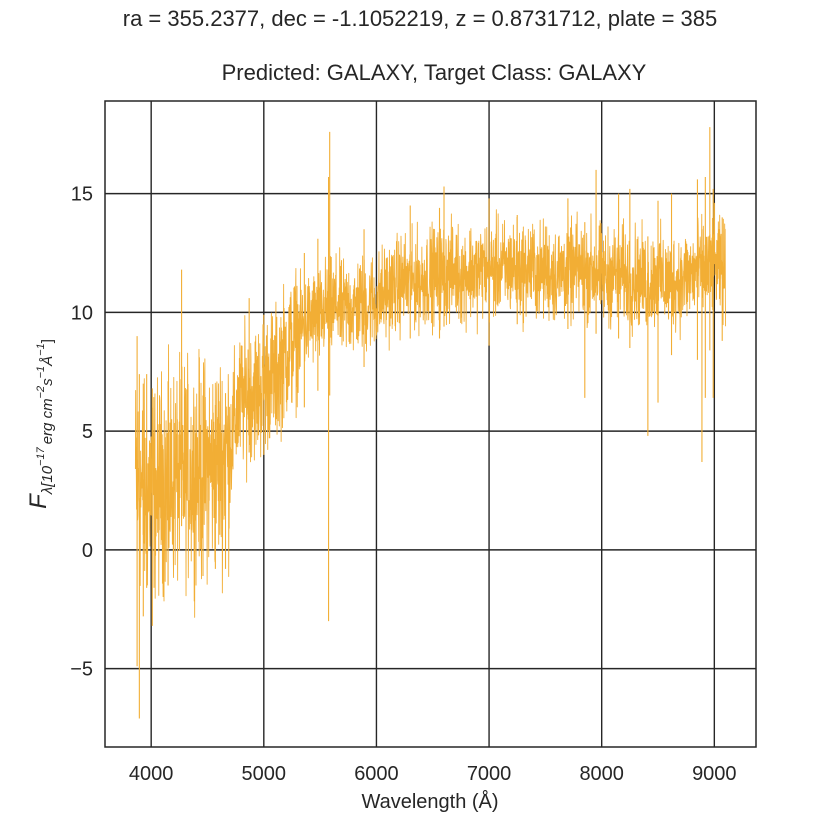 The height and width of the screenshot is (840, 840). I want to click on y-tick-labels: −5 0 5 10 15, so click(81, 432).